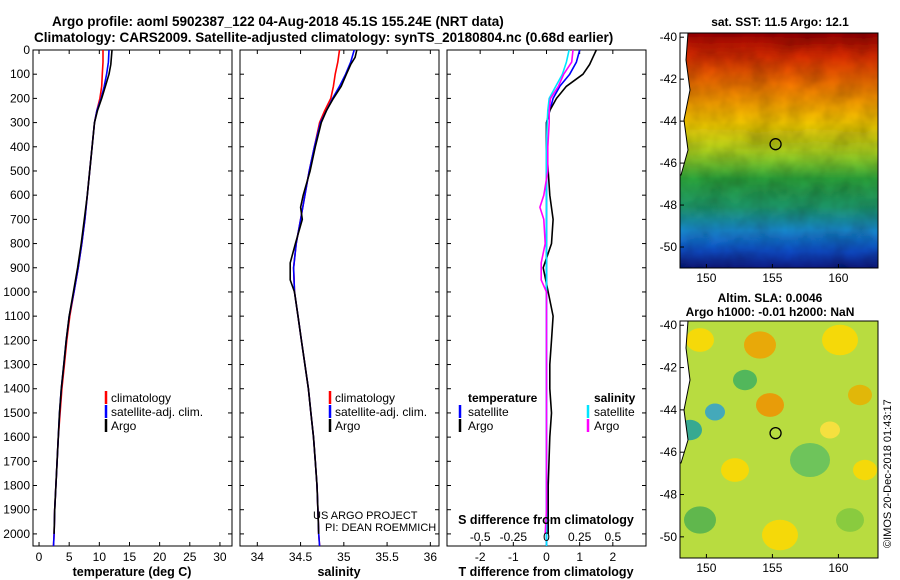 The height and width of the screenshot is (580, 900). I want to click on difference-s-tick-label: 0, so click(546, 537).